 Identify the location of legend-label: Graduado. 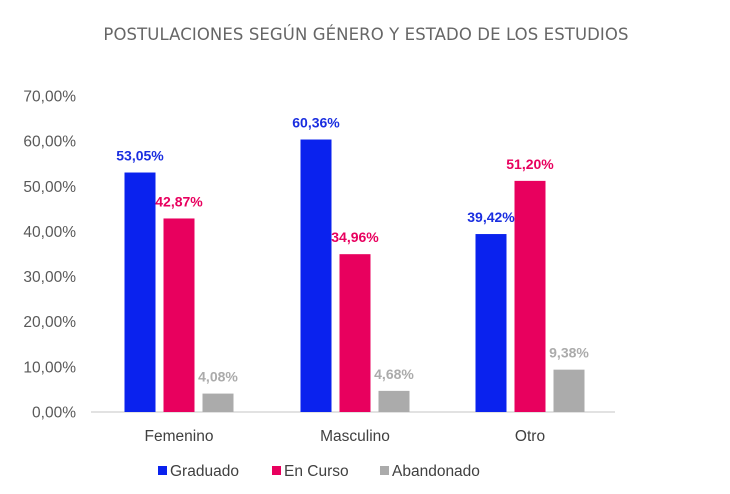
(204, 471).